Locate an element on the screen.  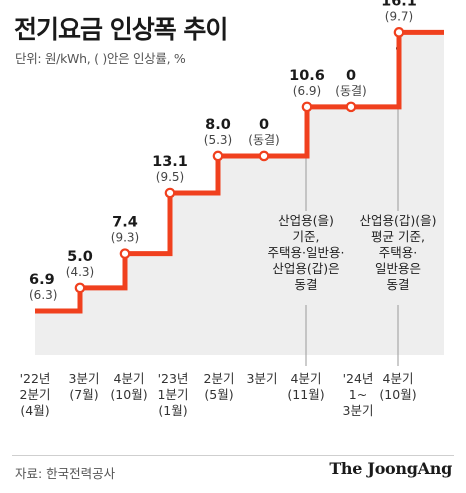
change-label: (6.9) is located at coordinates (307, 91).